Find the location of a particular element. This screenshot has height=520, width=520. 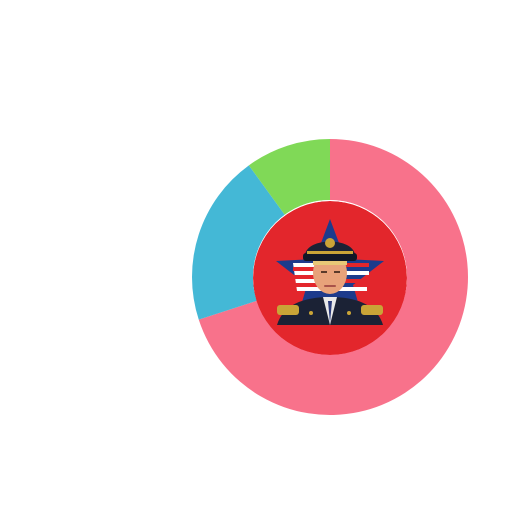

uniform-figure is located at coordinates (330, 311).